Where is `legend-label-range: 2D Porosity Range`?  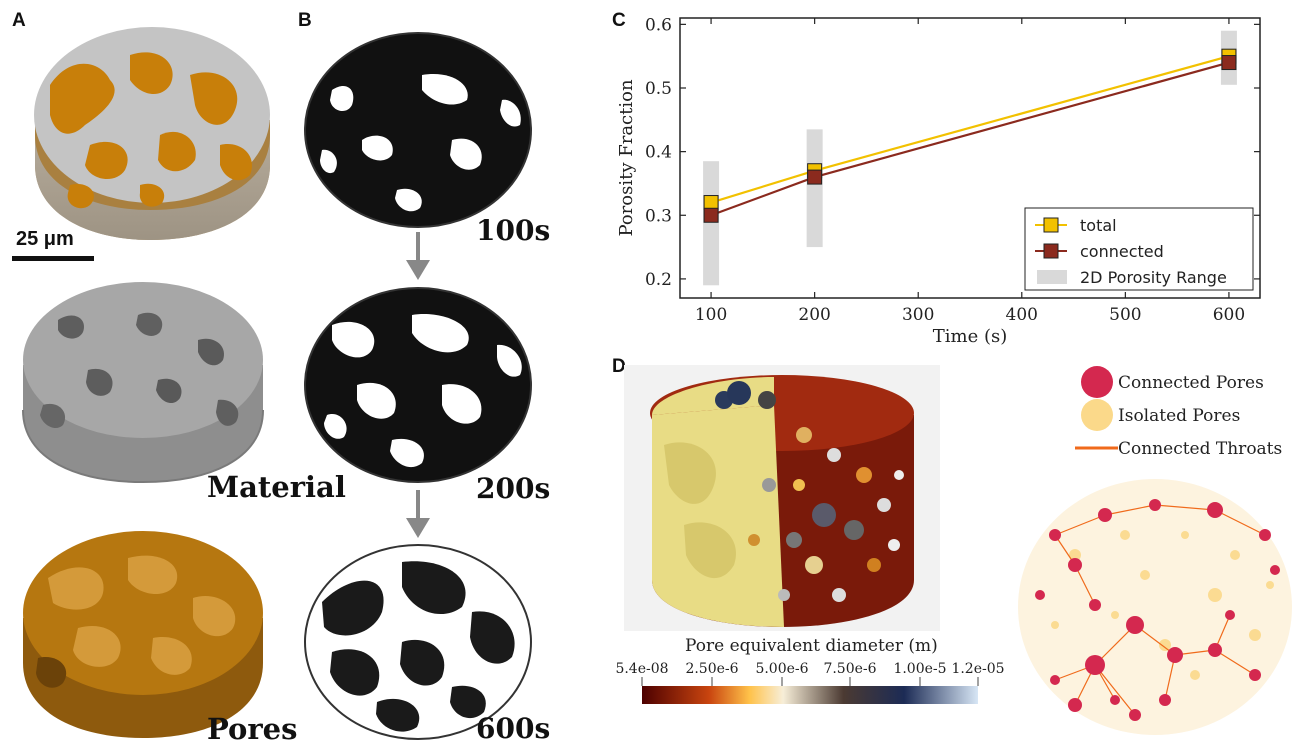 legend-label-range: 2D Porosity Range is located at coordinates (1153, 277).